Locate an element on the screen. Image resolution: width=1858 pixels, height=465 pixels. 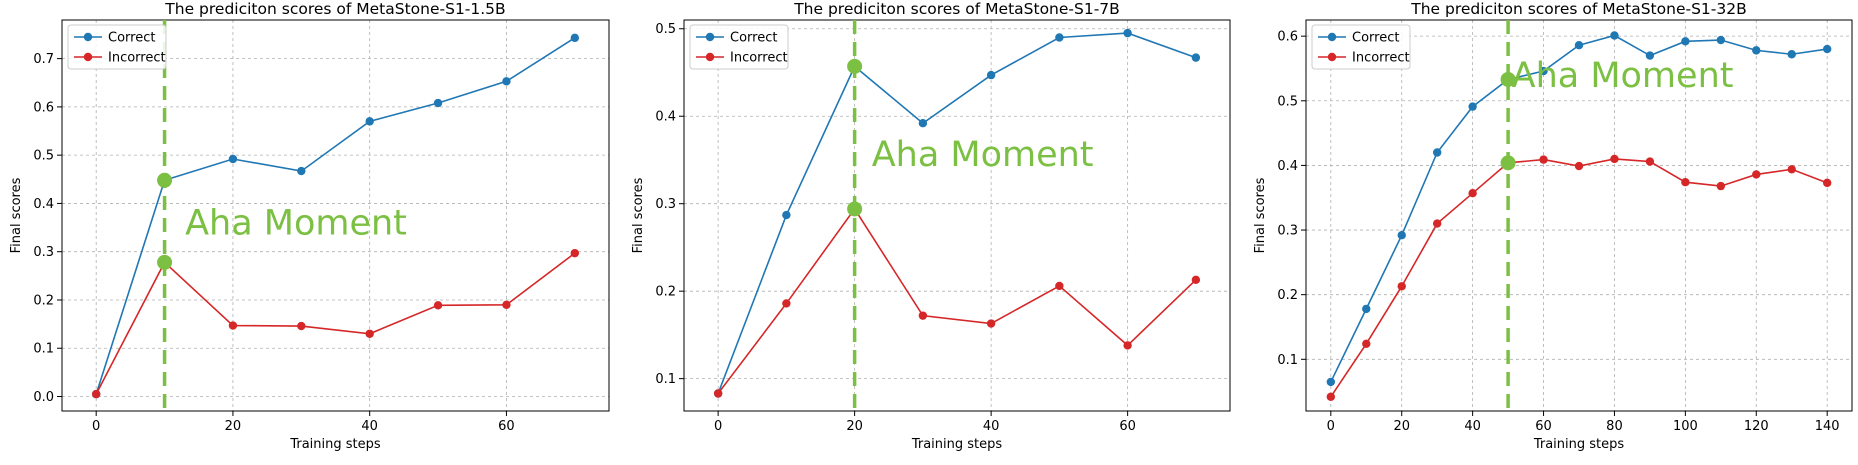
chart-title: The prediciton scores of MetaStone-S1-7B is located at coordinates (956, 9).